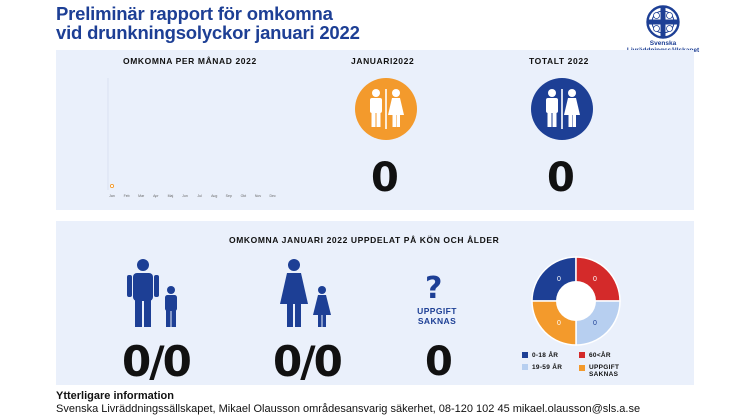 The width and height of the screenshot is (746, 419). Describe the element at coordinates (562, 109) in the screenshot. I see `restroom-icon-total` at that location.